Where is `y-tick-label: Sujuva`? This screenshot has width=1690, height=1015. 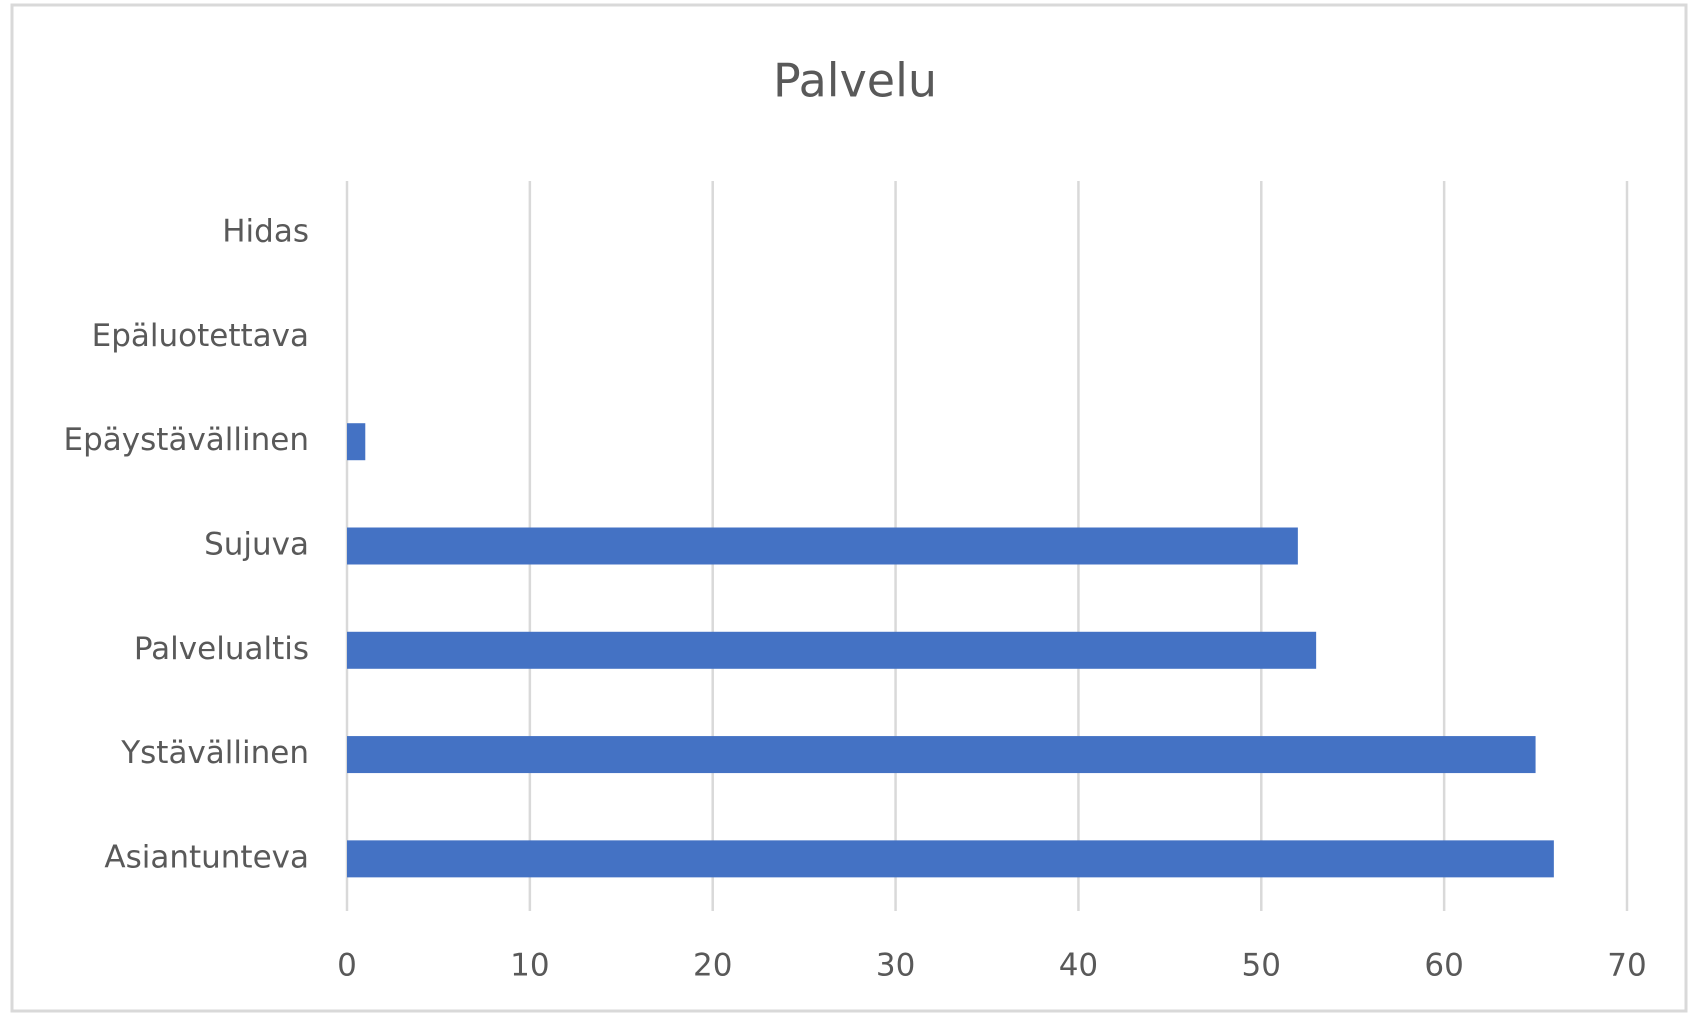 y-tick-label: Sujuva is located at coordinates (256, 545).